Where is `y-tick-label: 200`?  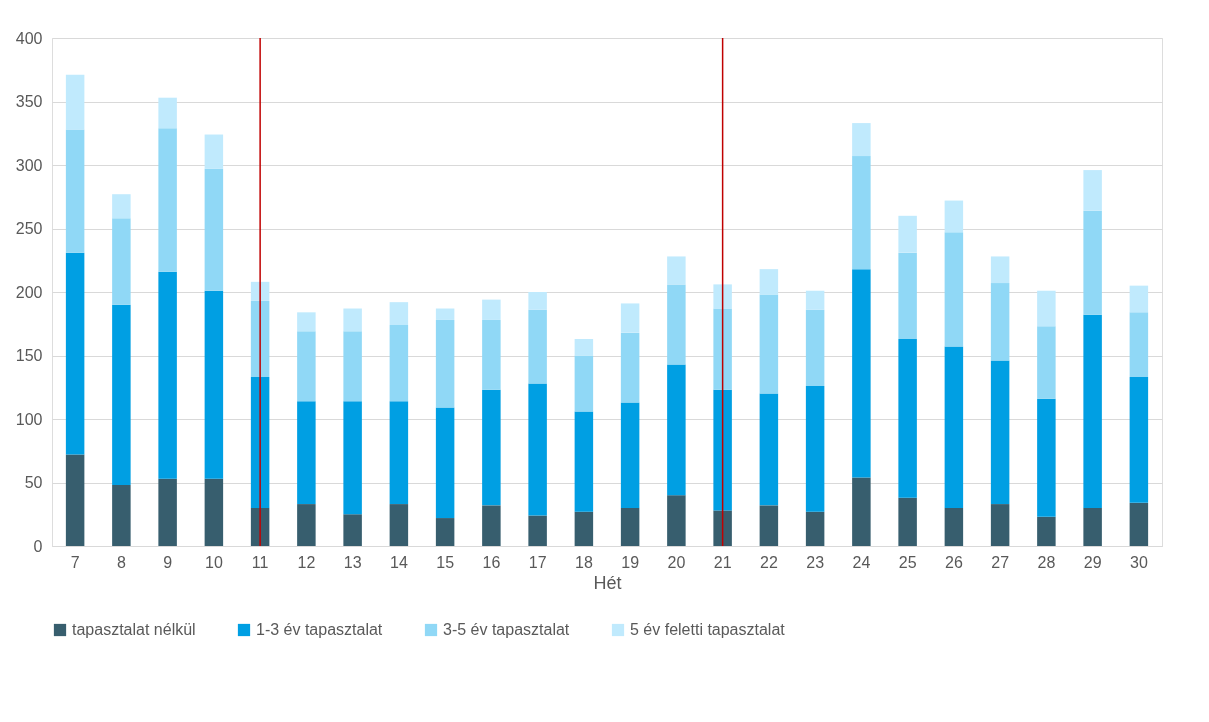
y-tick-label: 200 is located at coordinates (29, 292).